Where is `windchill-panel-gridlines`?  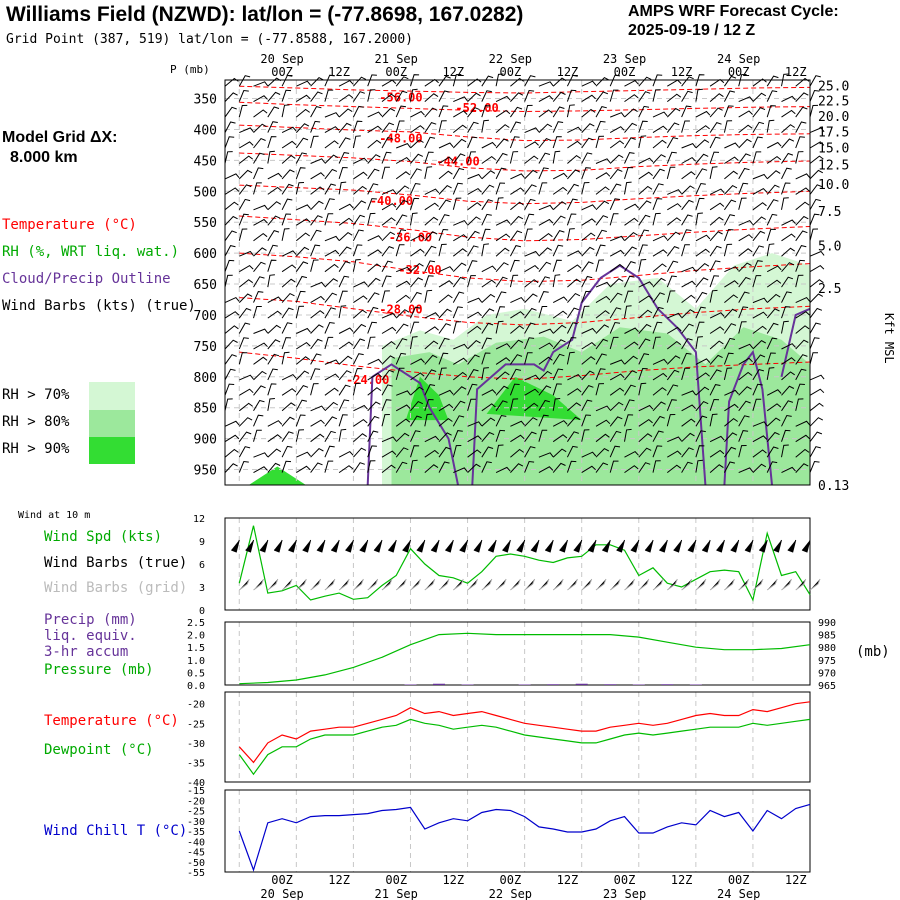
windchill-panel-gridlines is located at coordinates (524, 831).